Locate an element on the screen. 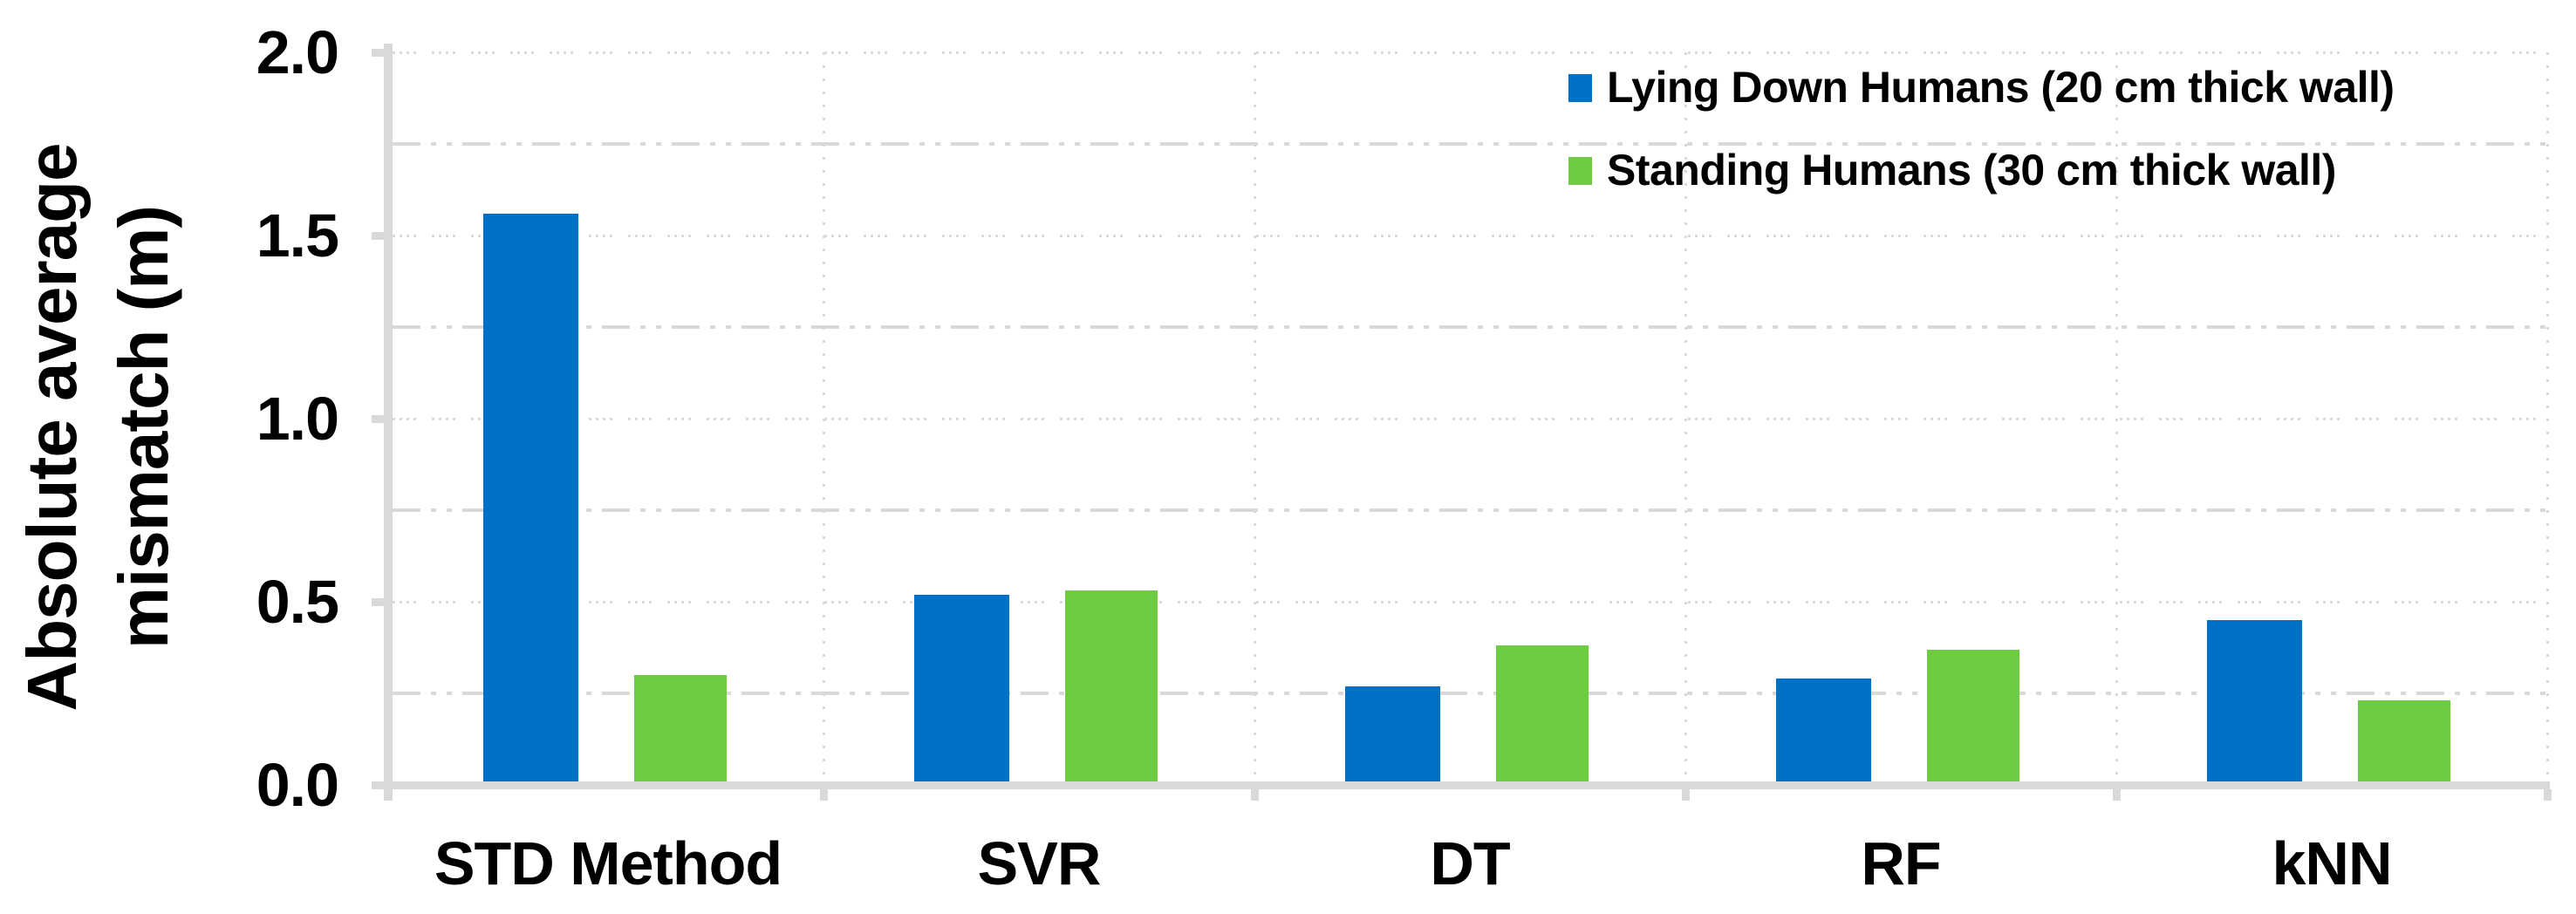  legend-label: Standing Humans (30 cm thick wall) is located at coordinates (1971, 170).